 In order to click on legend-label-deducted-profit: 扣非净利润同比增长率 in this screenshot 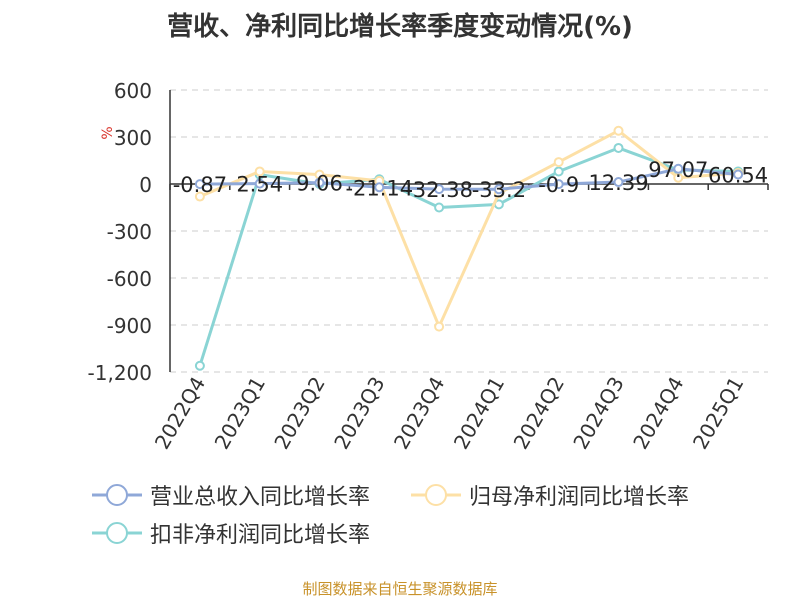, I will do `click(260, 535)`.